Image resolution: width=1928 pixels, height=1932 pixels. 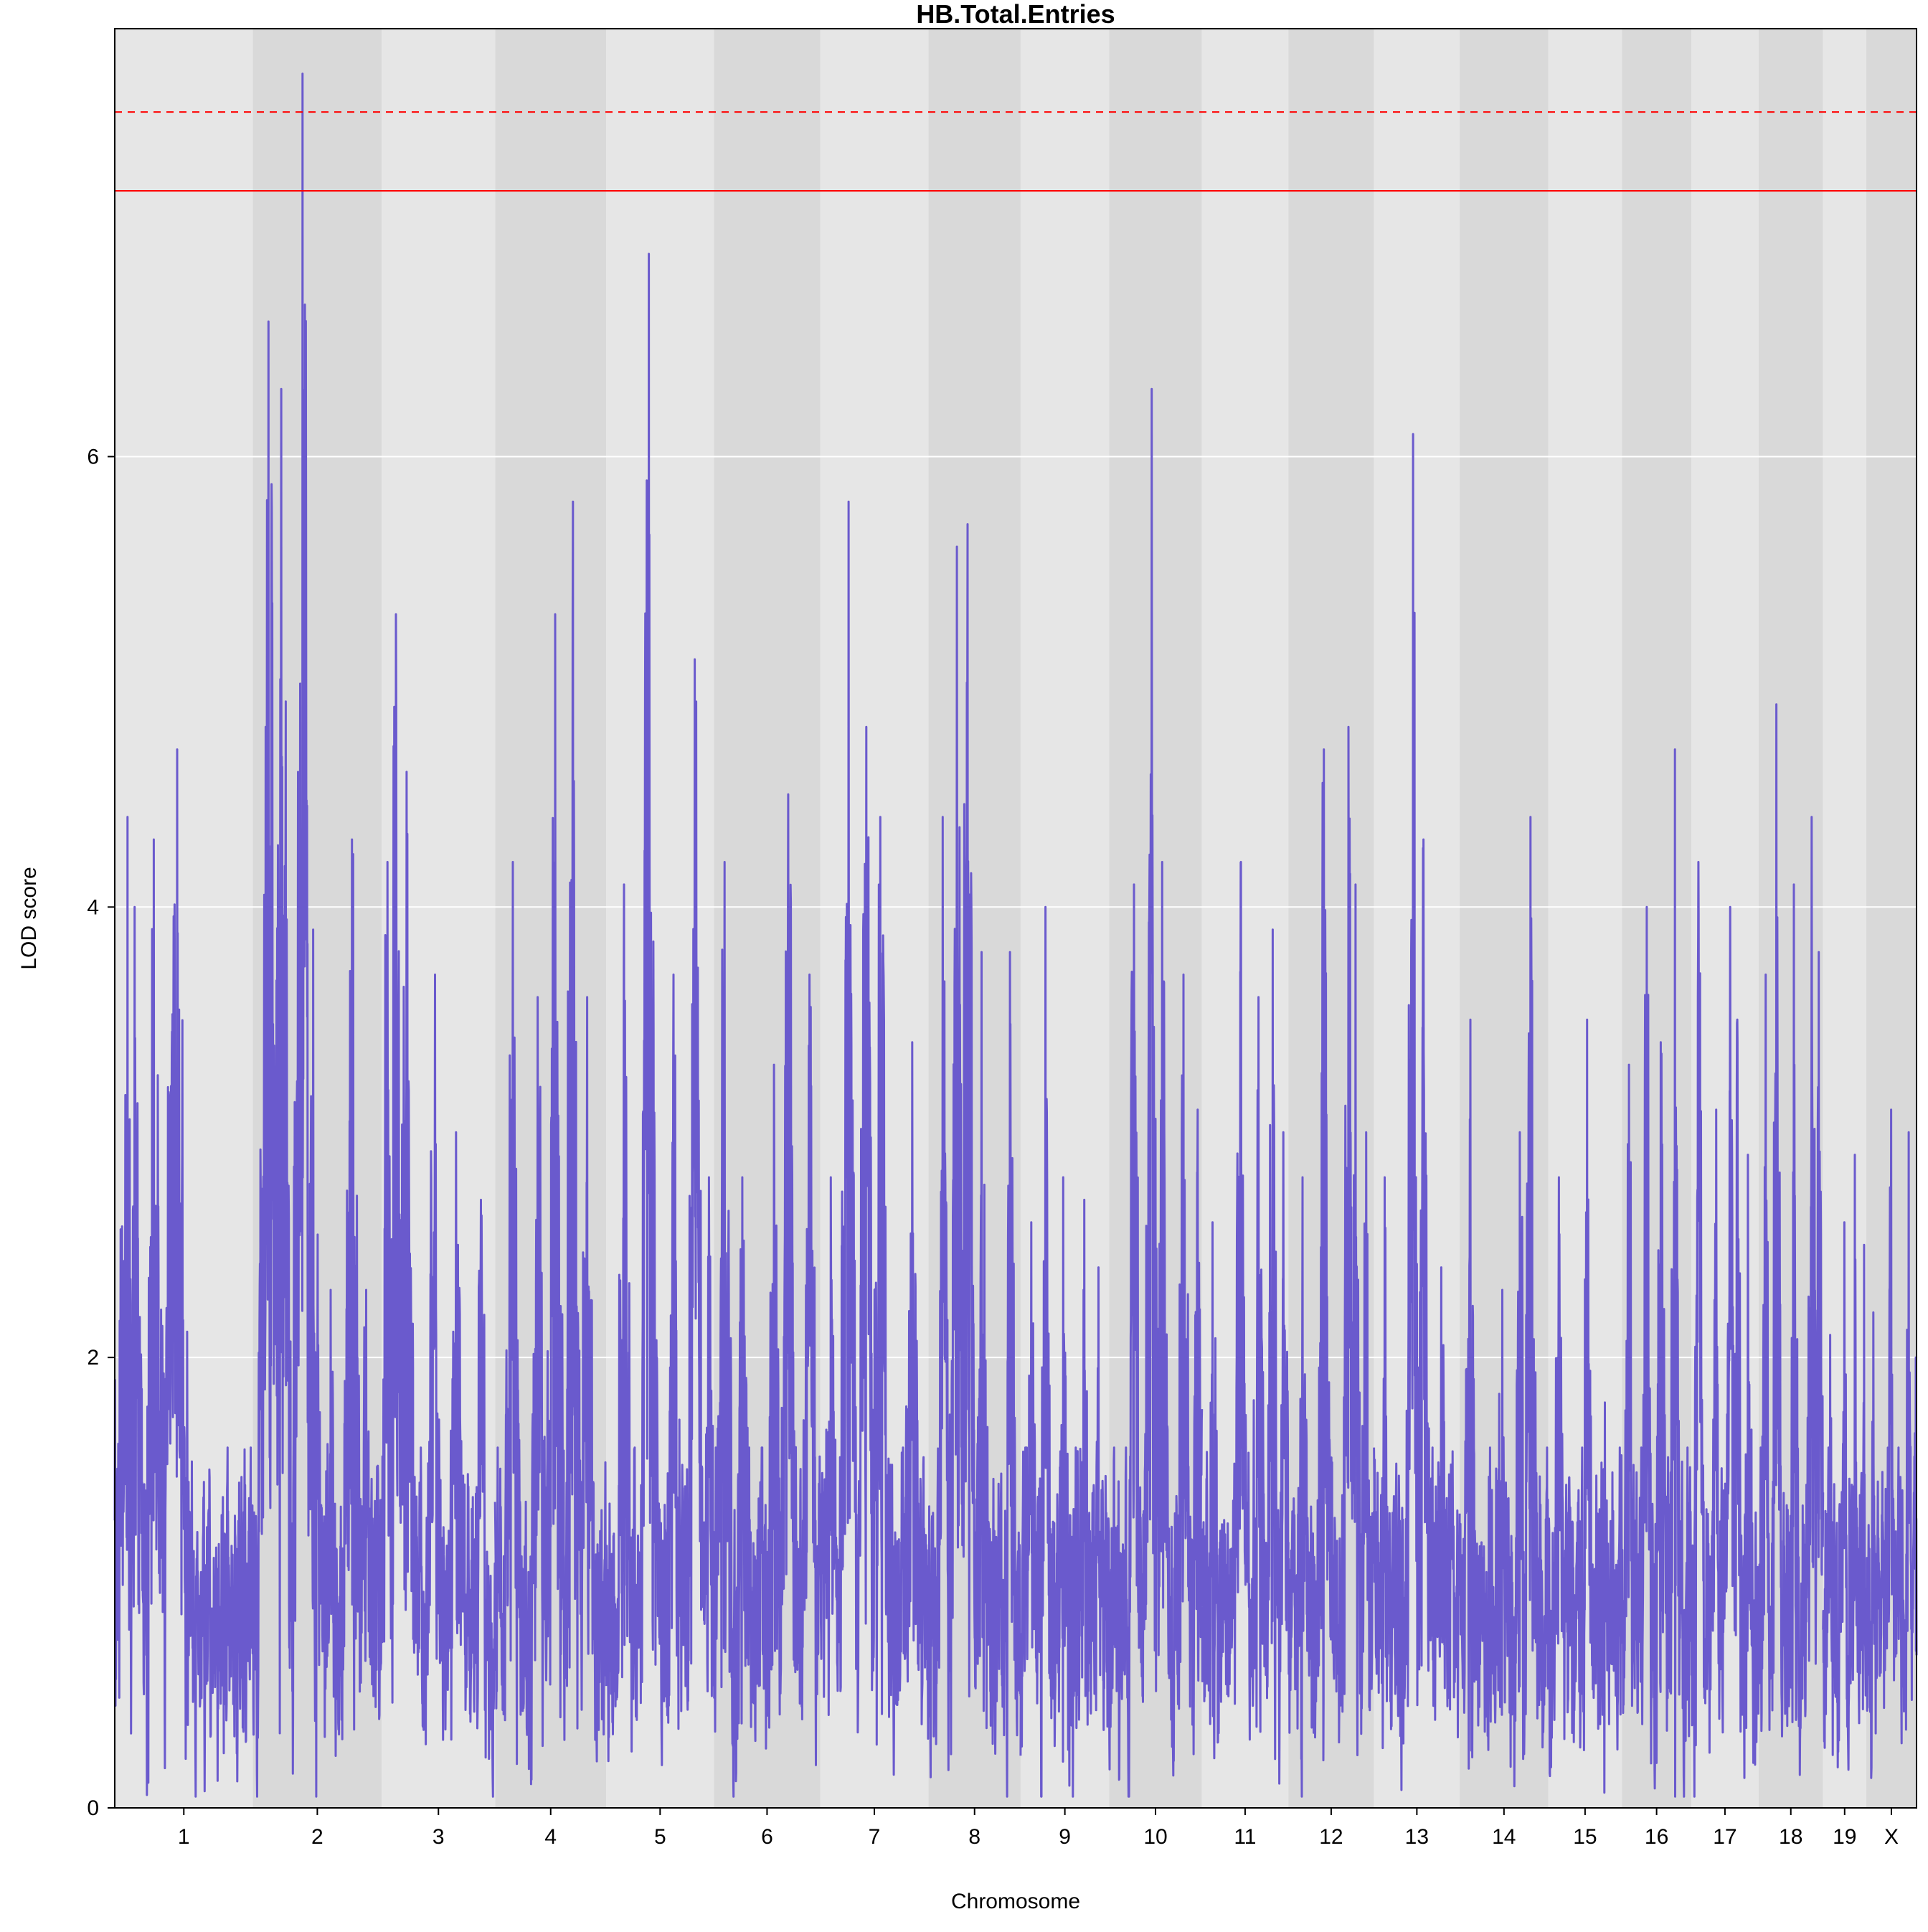 What do you see at coordinates (93, 1808) in the screenshot?
I see `y-tick-label: 0` at bounding box center [93, 1808].